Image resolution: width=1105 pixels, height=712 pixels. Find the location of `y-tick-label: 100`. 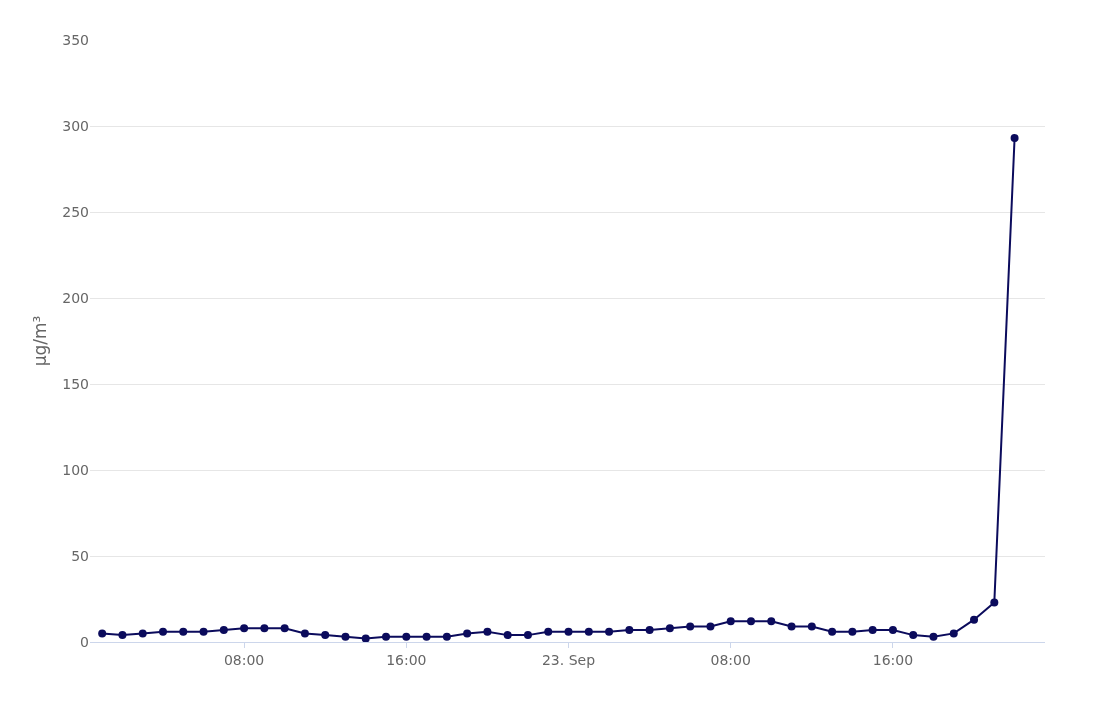

y-tick-label: 100 is located at coordinates (75, 469).